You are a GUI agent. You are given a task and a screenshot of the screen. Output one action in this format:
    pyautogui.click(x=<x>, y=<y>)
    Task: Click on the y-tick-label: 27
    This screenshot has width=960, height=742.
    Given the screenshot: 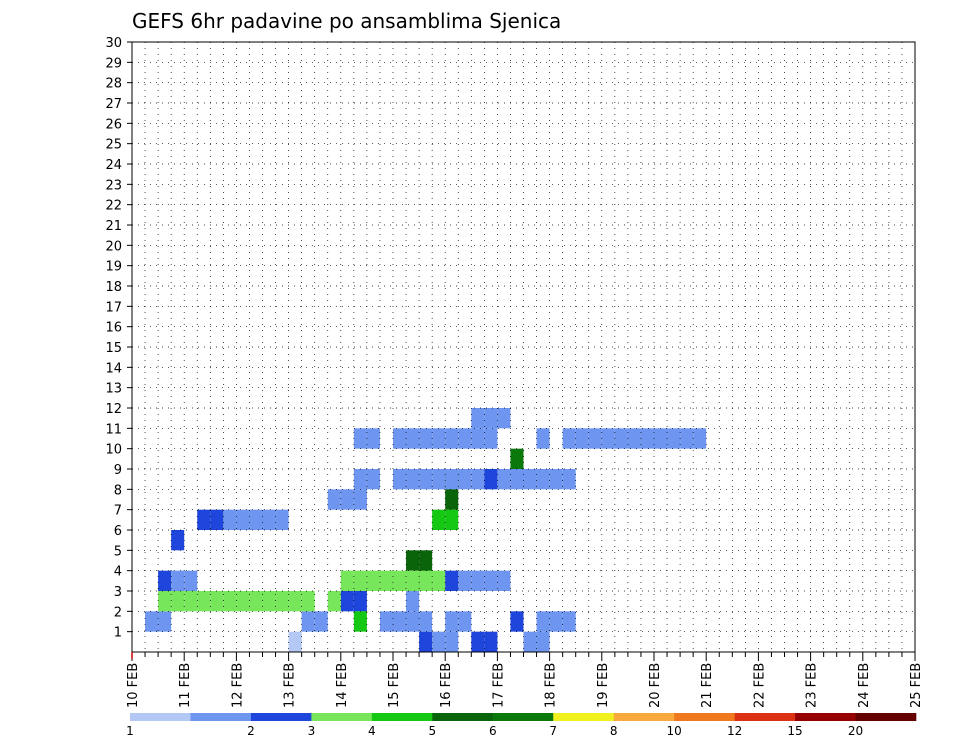 What is the action you would take?
    pyautogui.click(x=113, y=104)
    